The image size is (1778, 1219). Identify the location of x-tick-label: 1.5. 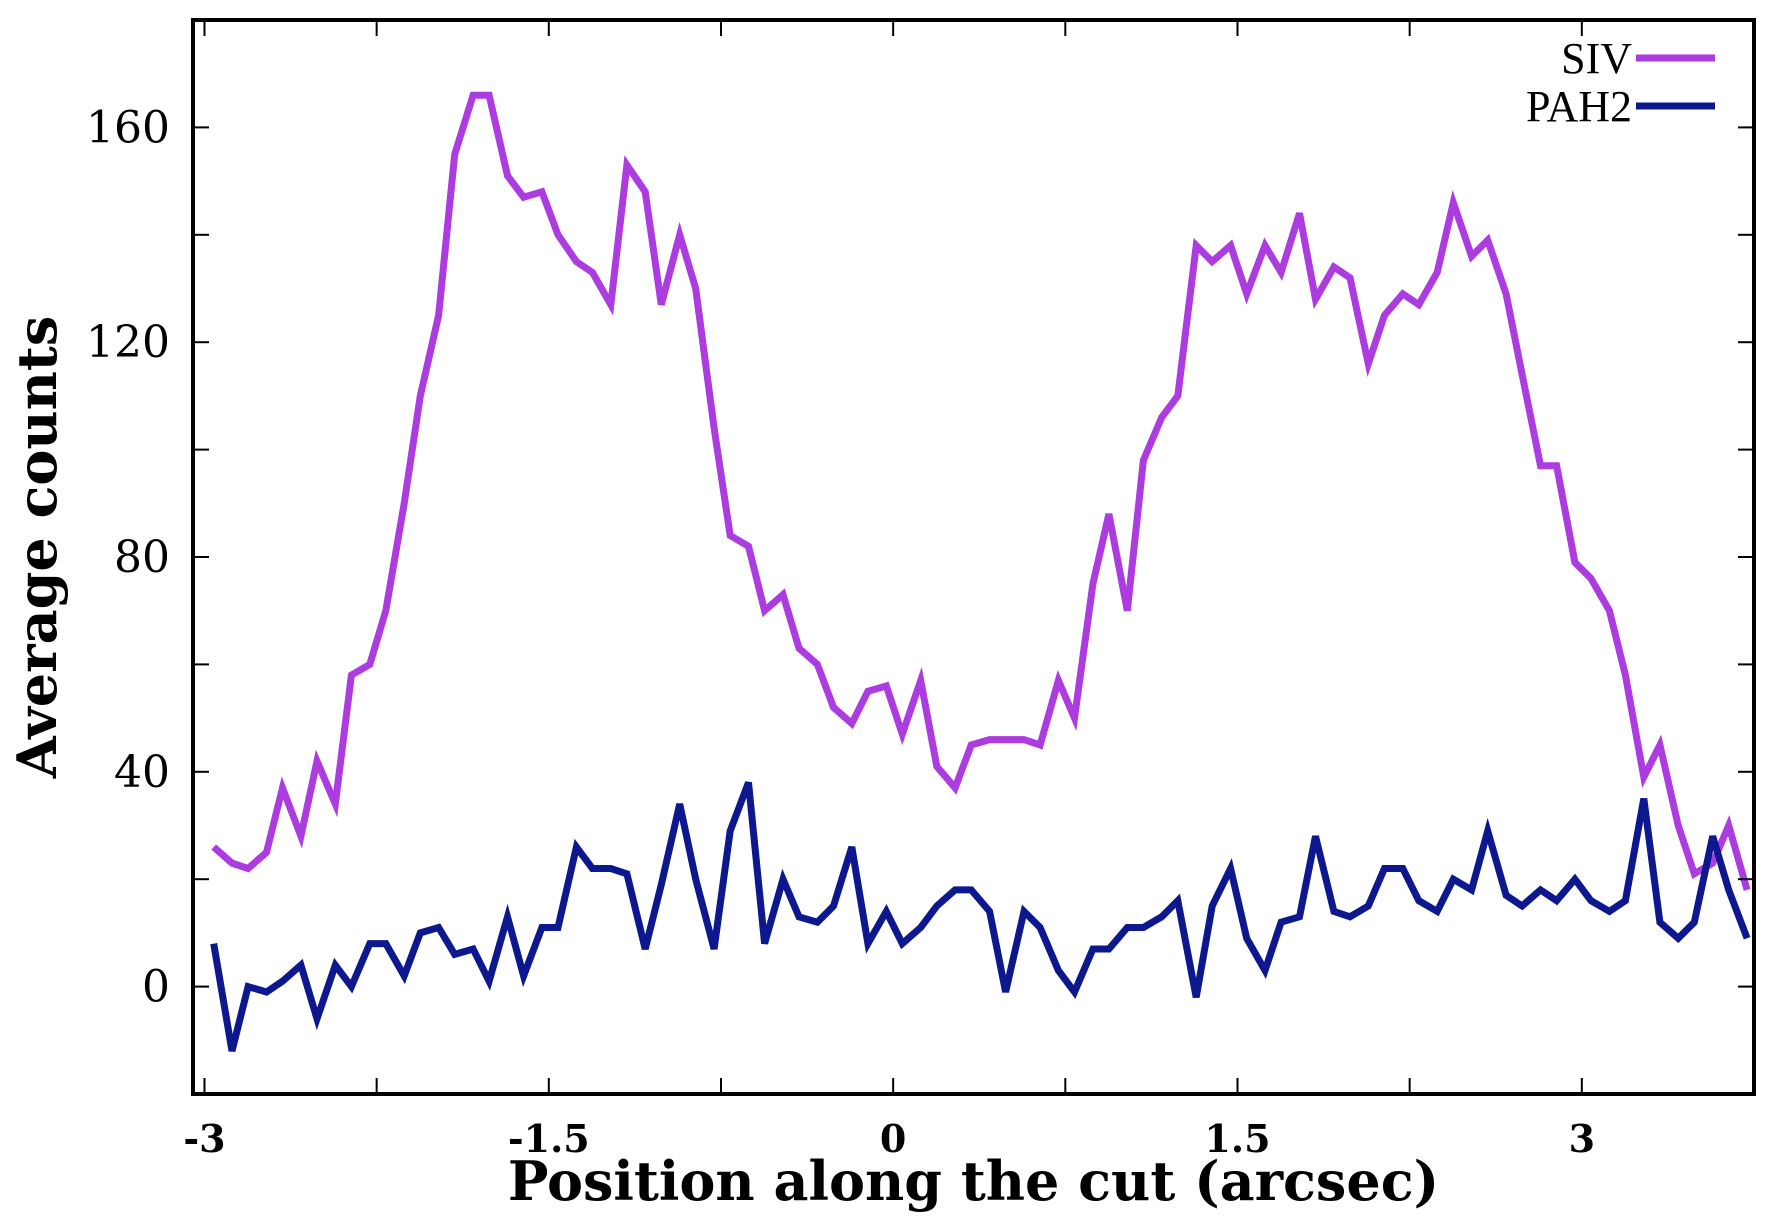
(1237, 1138).